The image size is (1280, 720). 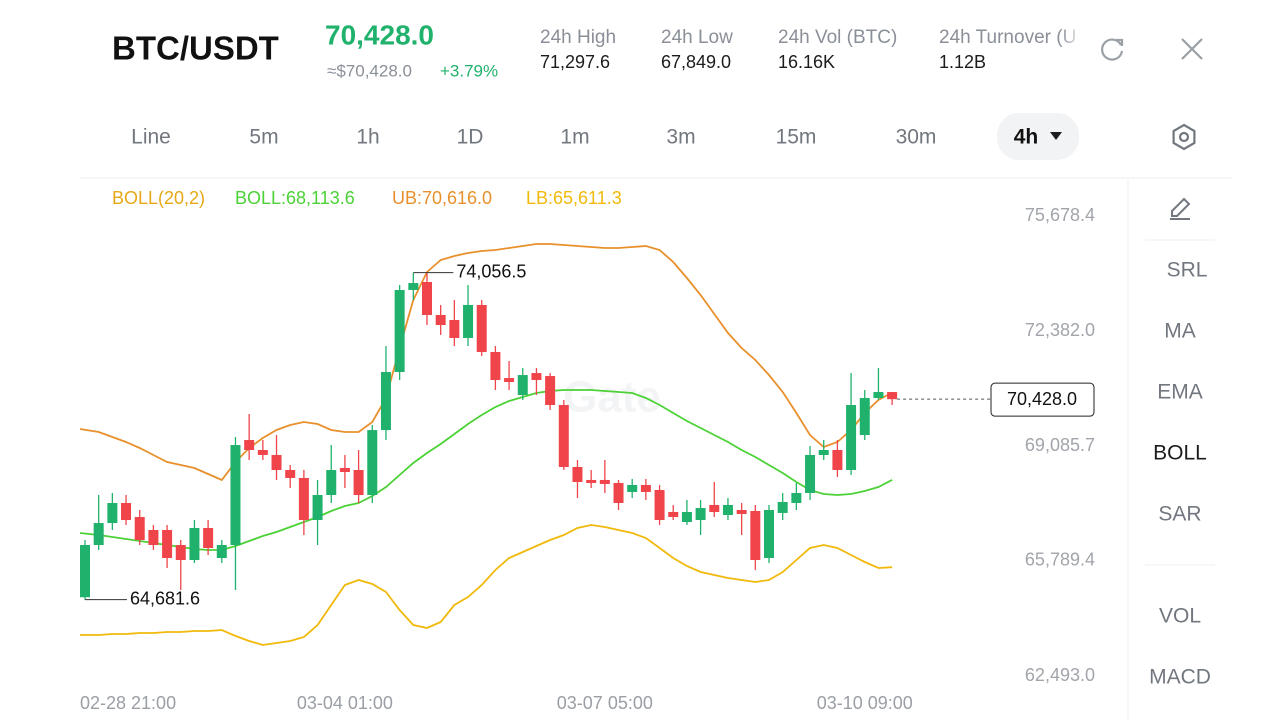 I want to click on approx-price: ≈$70,428.0, so click(x=369, y=70).